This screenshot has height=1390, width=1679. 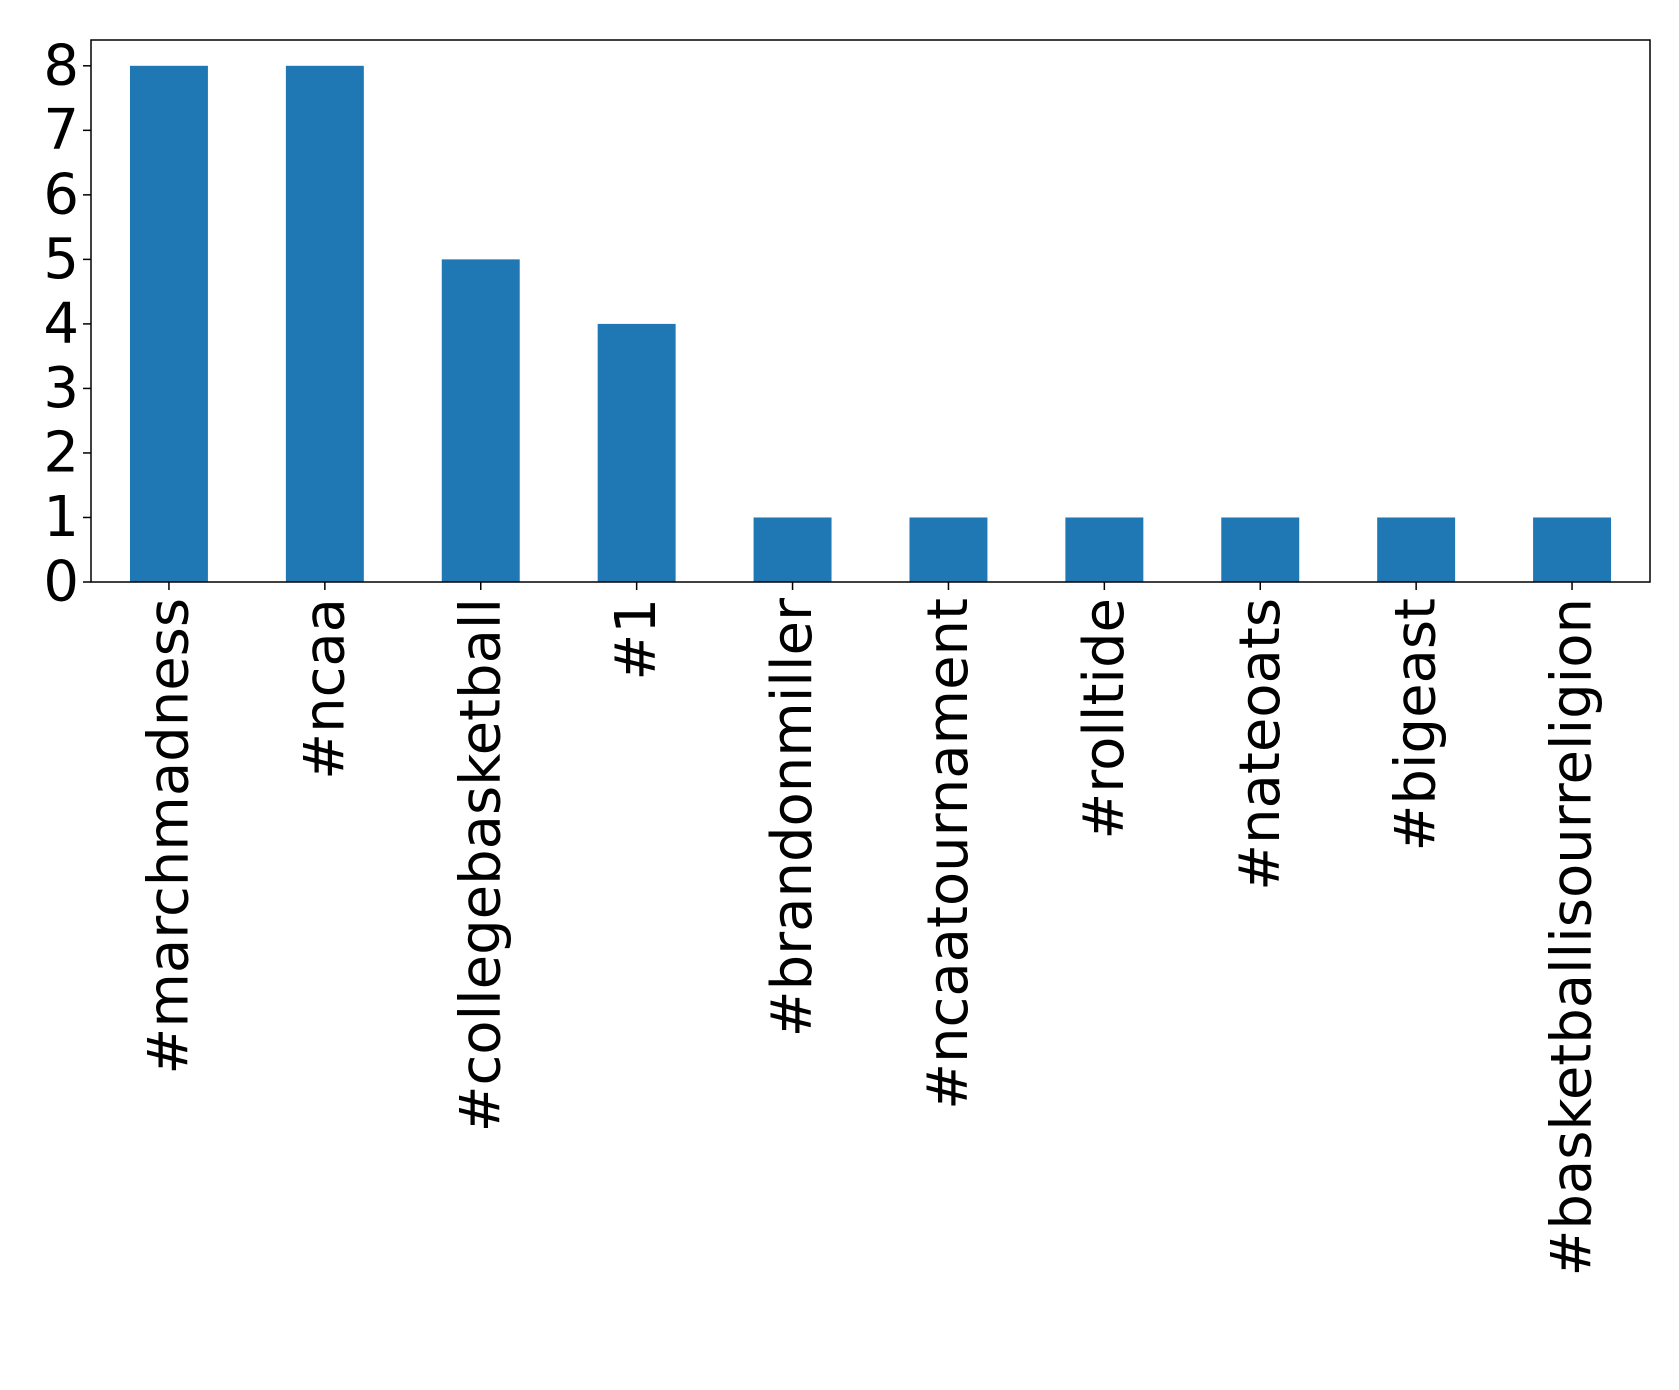 What do you see at coordinates (61, 65) in the screenshot?
I see `y-tick-label: 8` at bounding box center [61, 65].